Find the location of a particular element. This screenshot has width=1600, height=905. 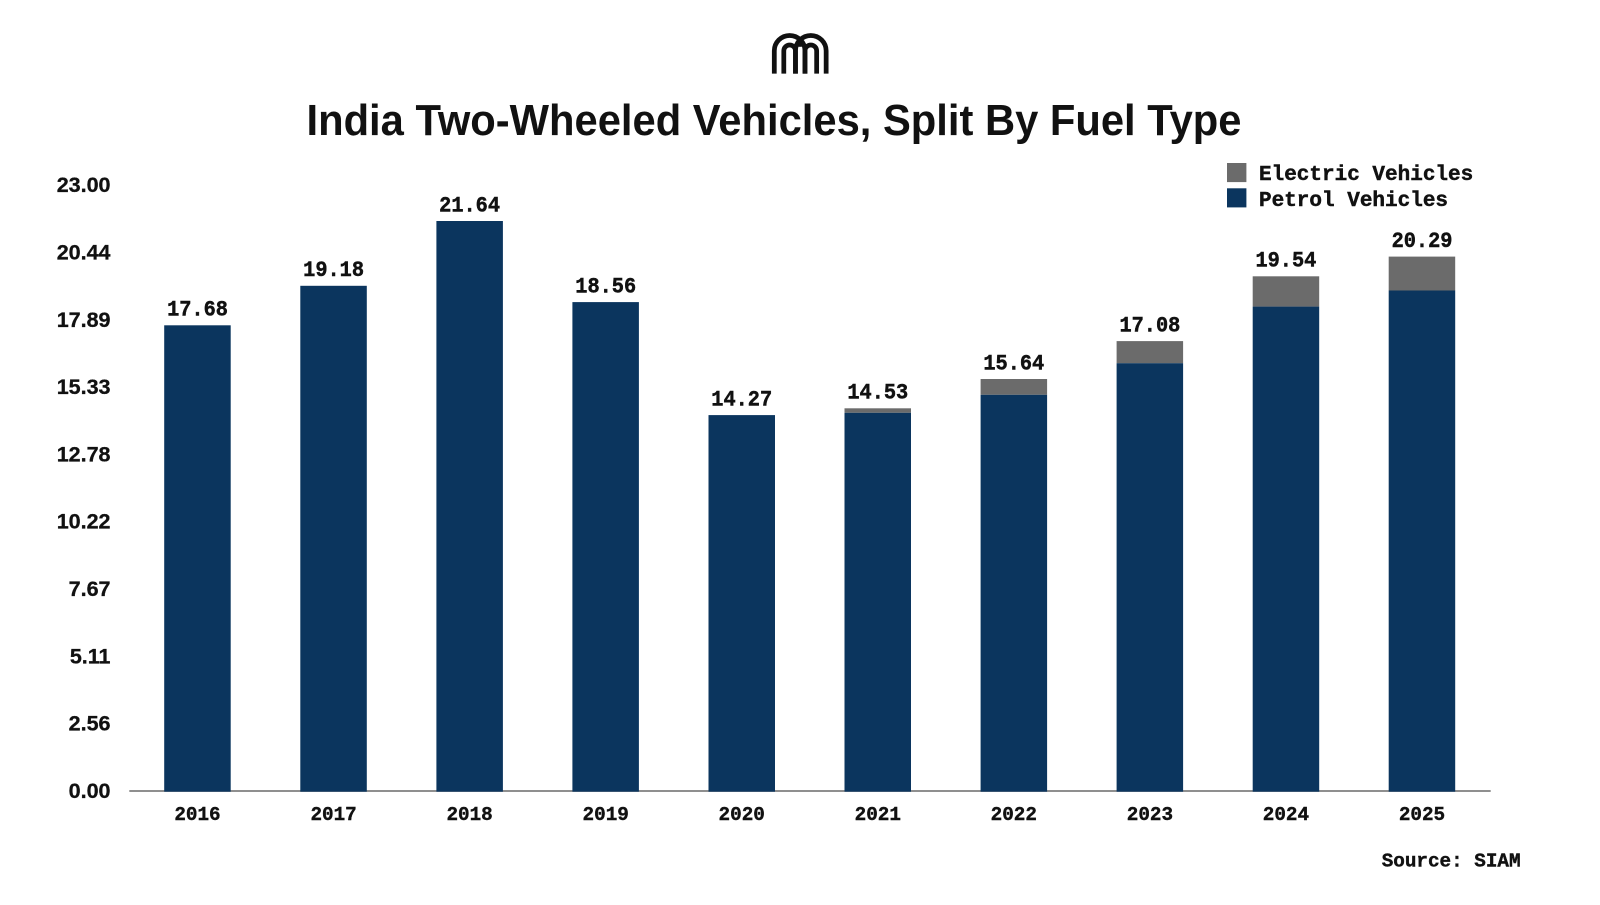

svg-text: 7.67 is located at coordinates (90, 589).